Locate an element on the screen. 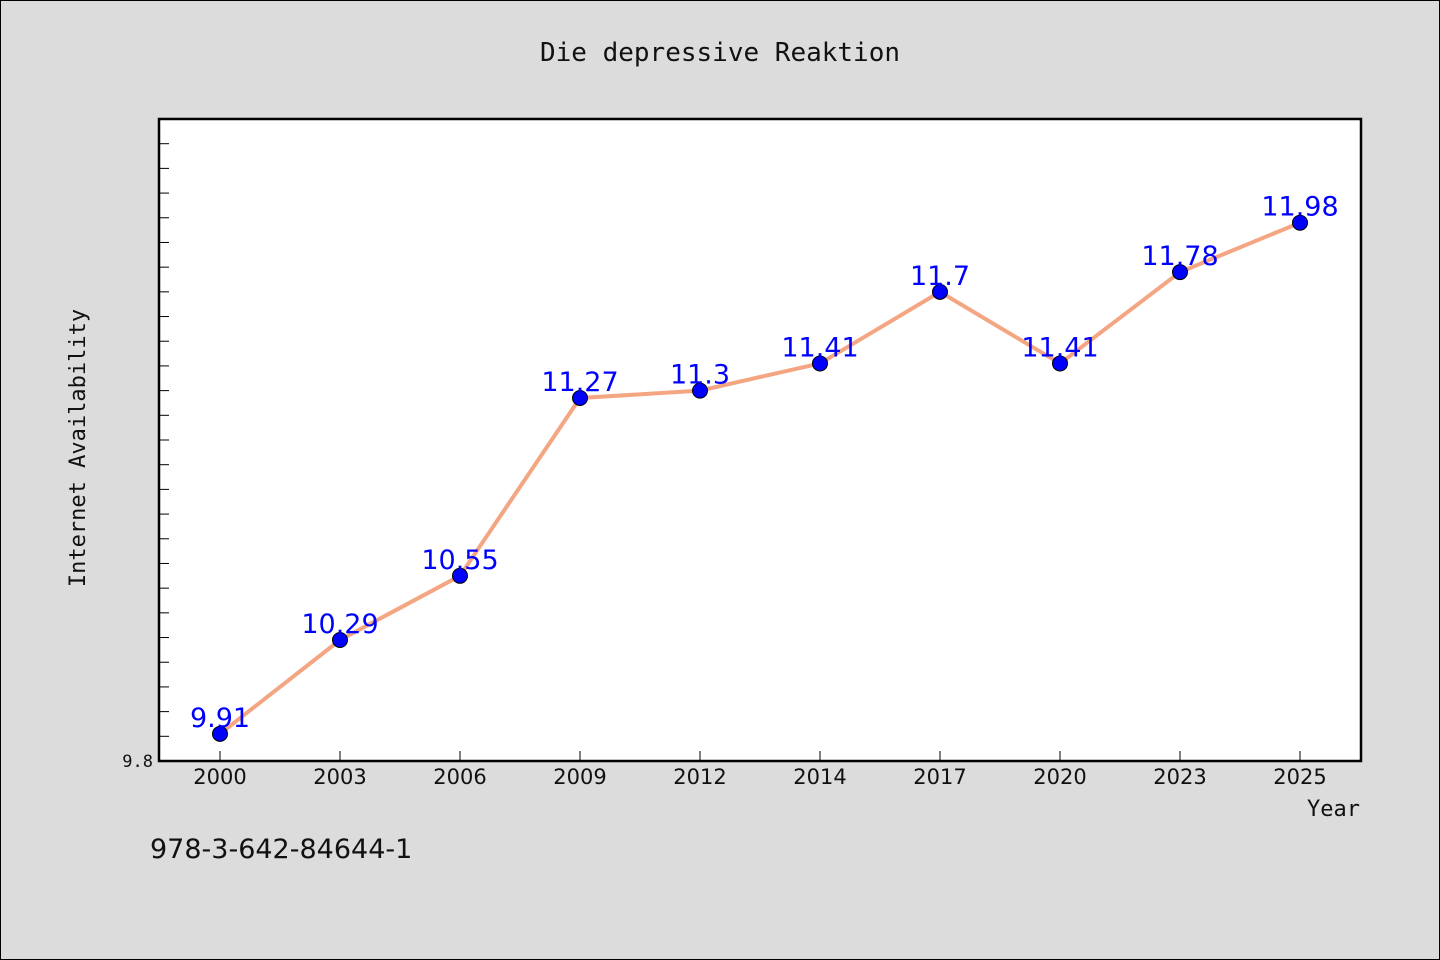 This screenshot has height=960, width=1440. x-tick-label: 2017 is located at coordinates (939, 777).